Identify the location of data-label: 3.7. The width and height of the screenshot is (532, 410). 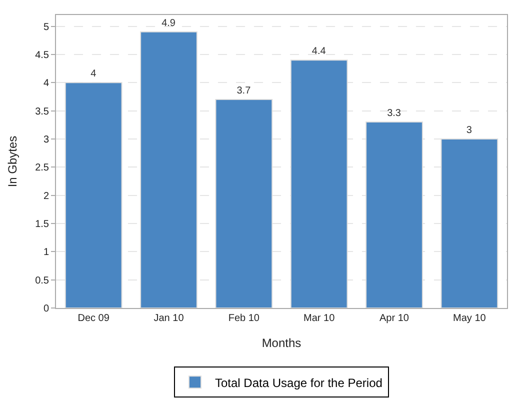
(244, 91).